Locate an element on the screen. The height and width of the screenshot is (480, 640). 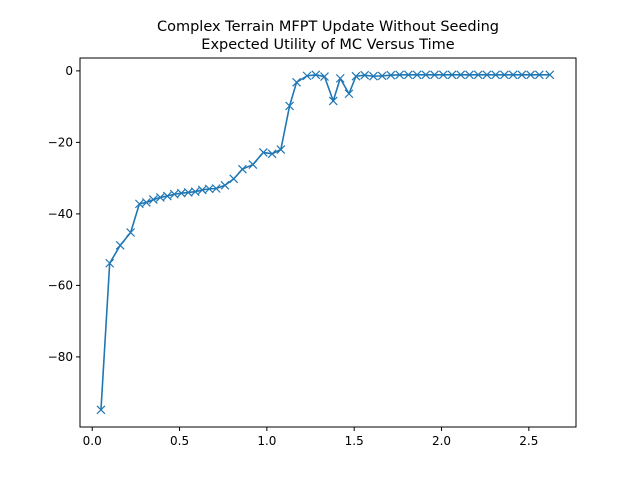
x-tick-label: 2.0 is located at coordinates (441, 441).